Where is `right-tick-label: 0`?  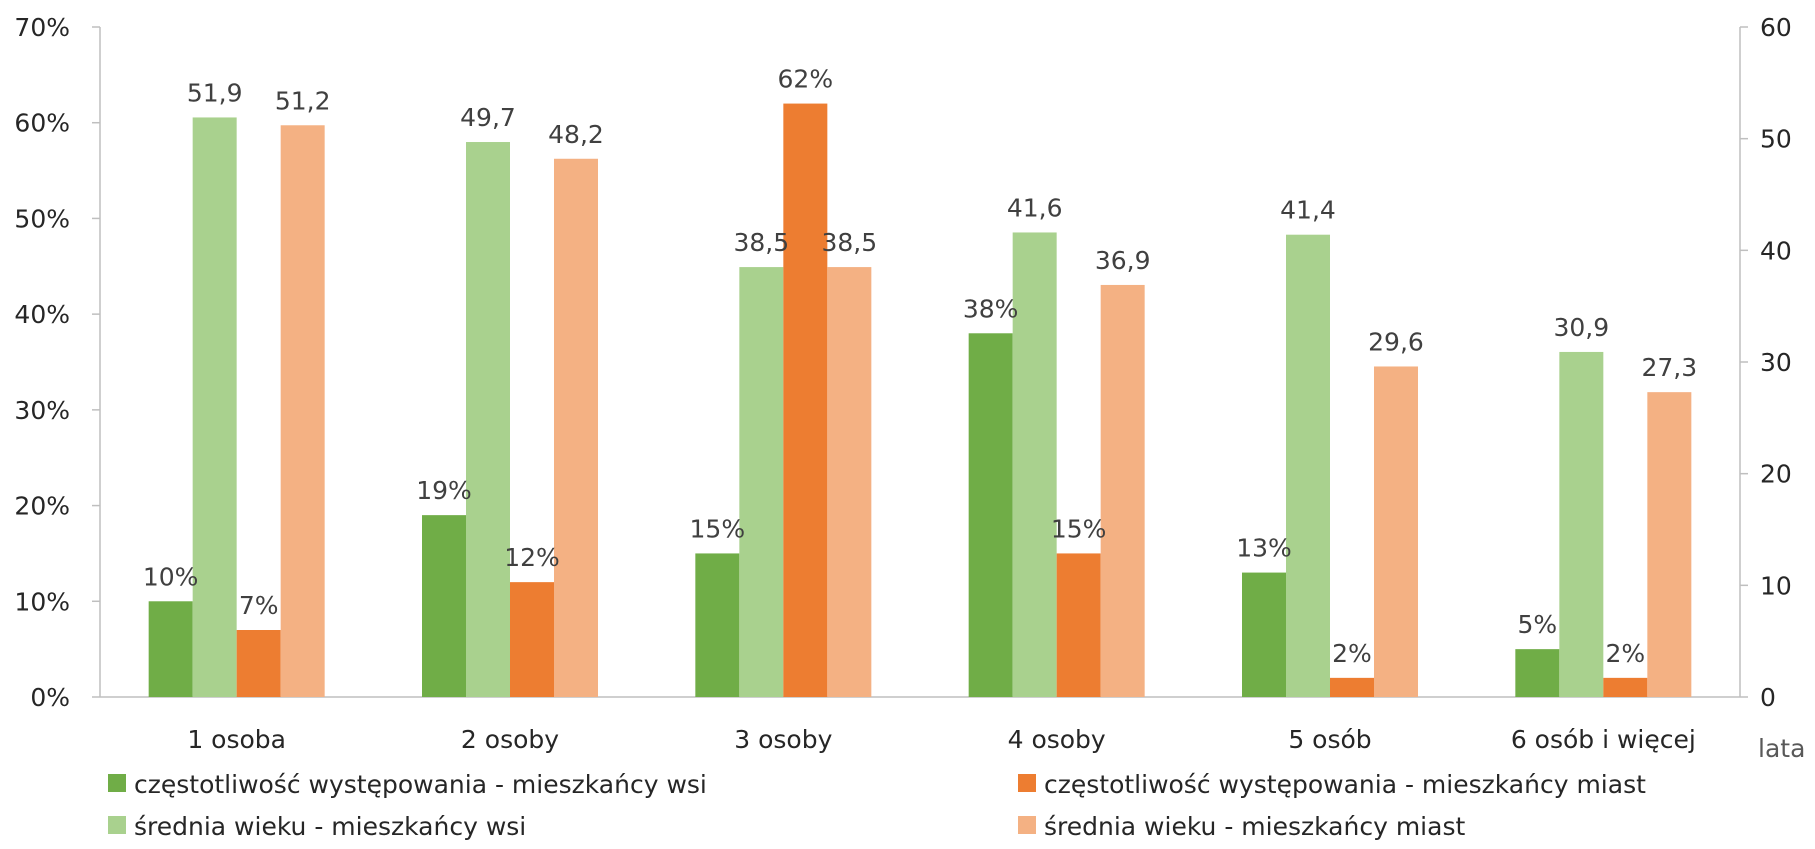 right-tick-label: 0 is located at coordinates (1768, 697).